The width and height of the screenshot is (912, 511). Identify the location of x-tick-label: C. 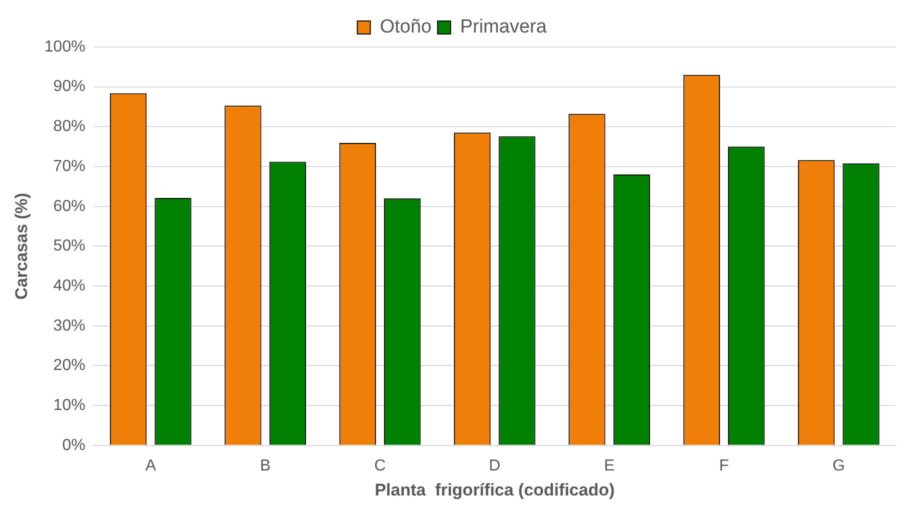
(380, 465).